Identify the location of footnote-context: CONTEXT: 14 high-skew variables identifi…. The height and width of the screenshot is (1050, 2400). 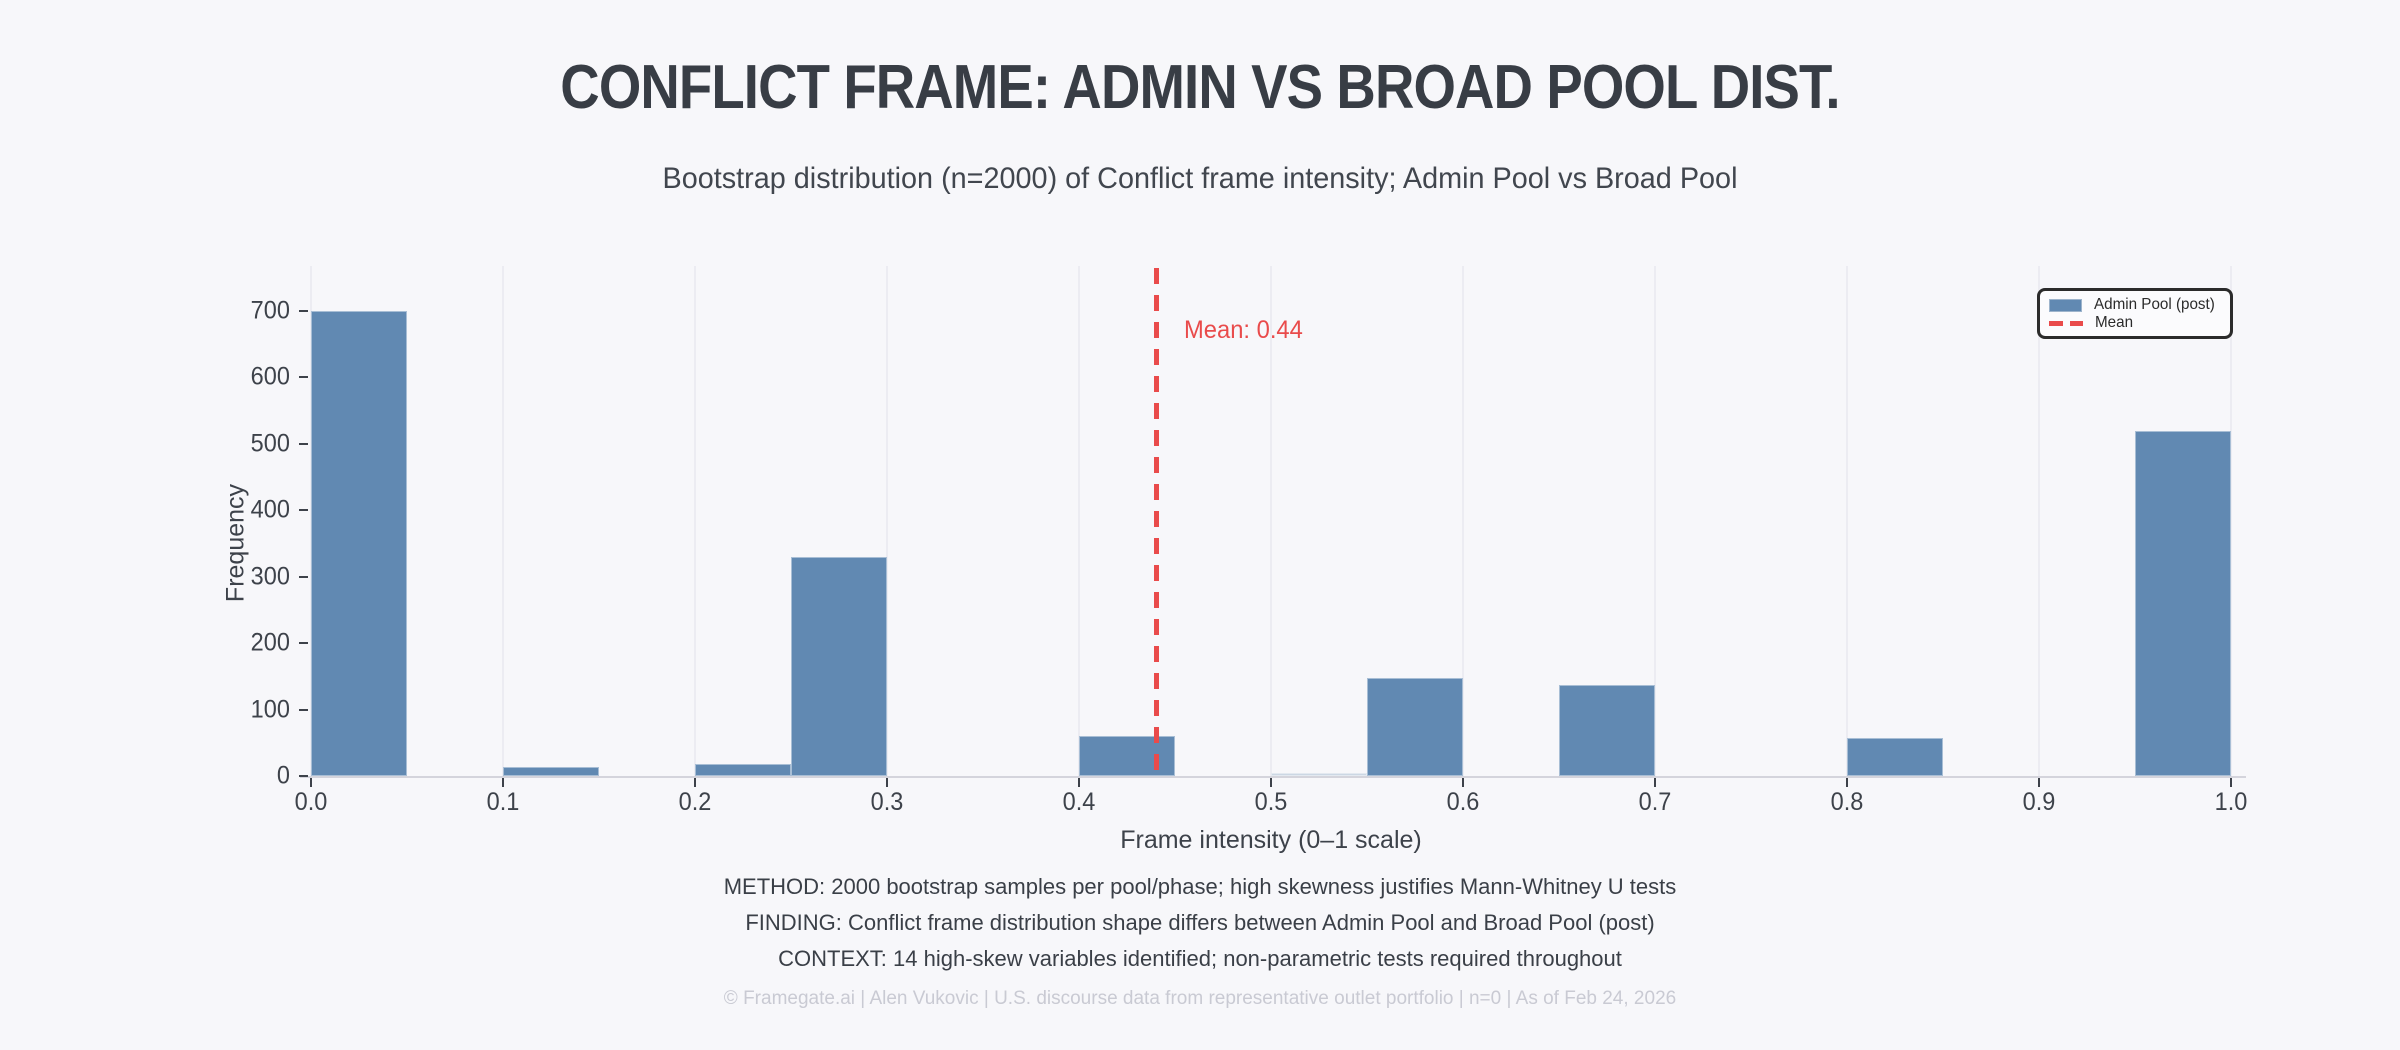
(1200, 958).